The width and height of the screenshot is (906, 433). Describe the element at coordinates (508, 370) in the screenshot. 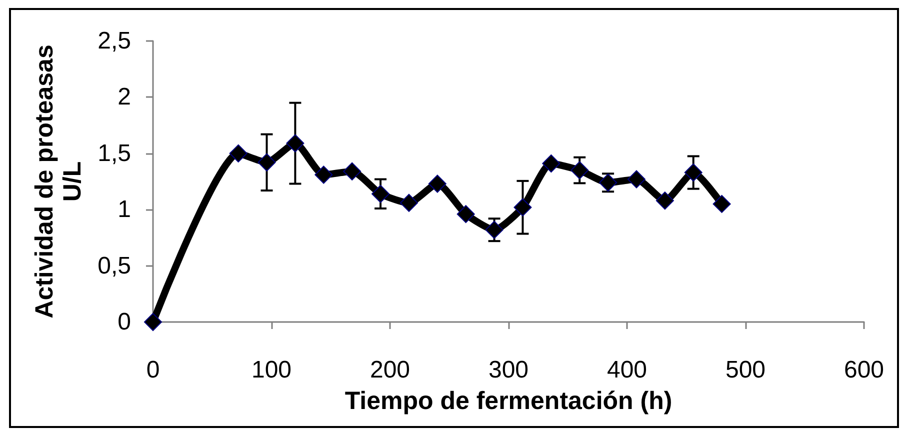

I see `x-tick-label: 300` at that location.